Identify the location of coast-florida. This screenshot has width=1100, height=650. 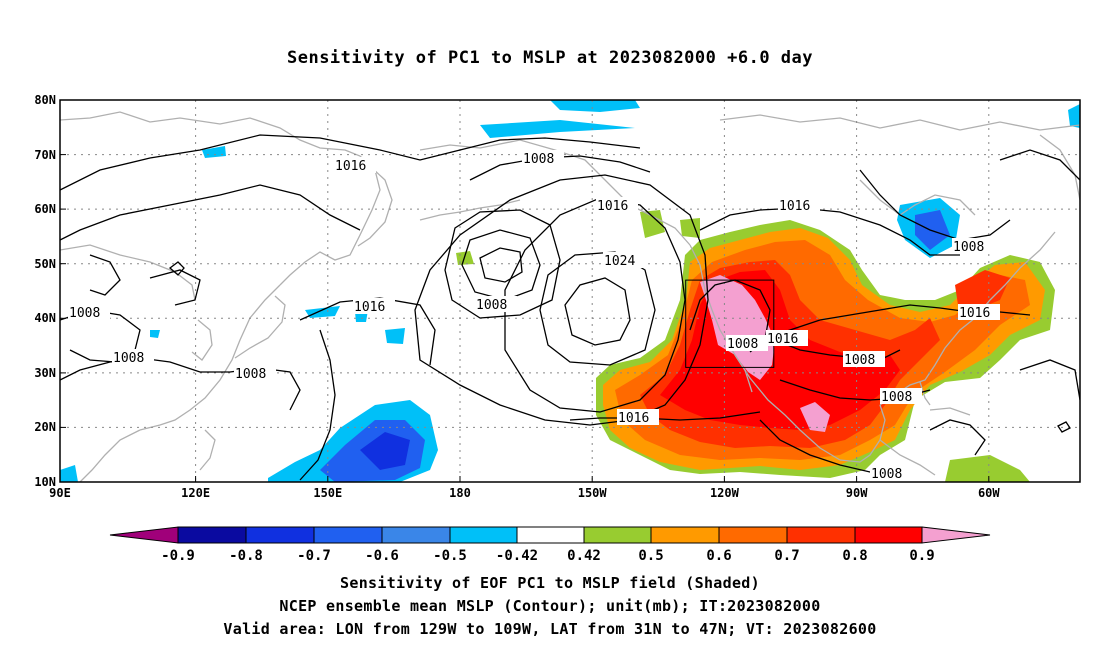
(925, 393).